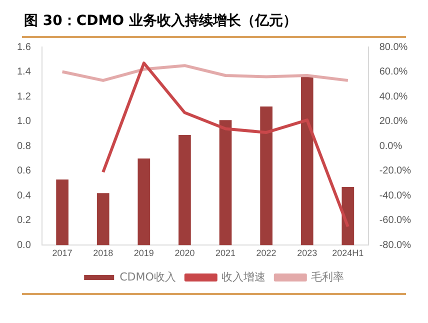 This screenshot has height=323, width=428. Describe the element at coordinates (24, 122) in the screenshot. I see `y-tick-label: 1.0` at that location.